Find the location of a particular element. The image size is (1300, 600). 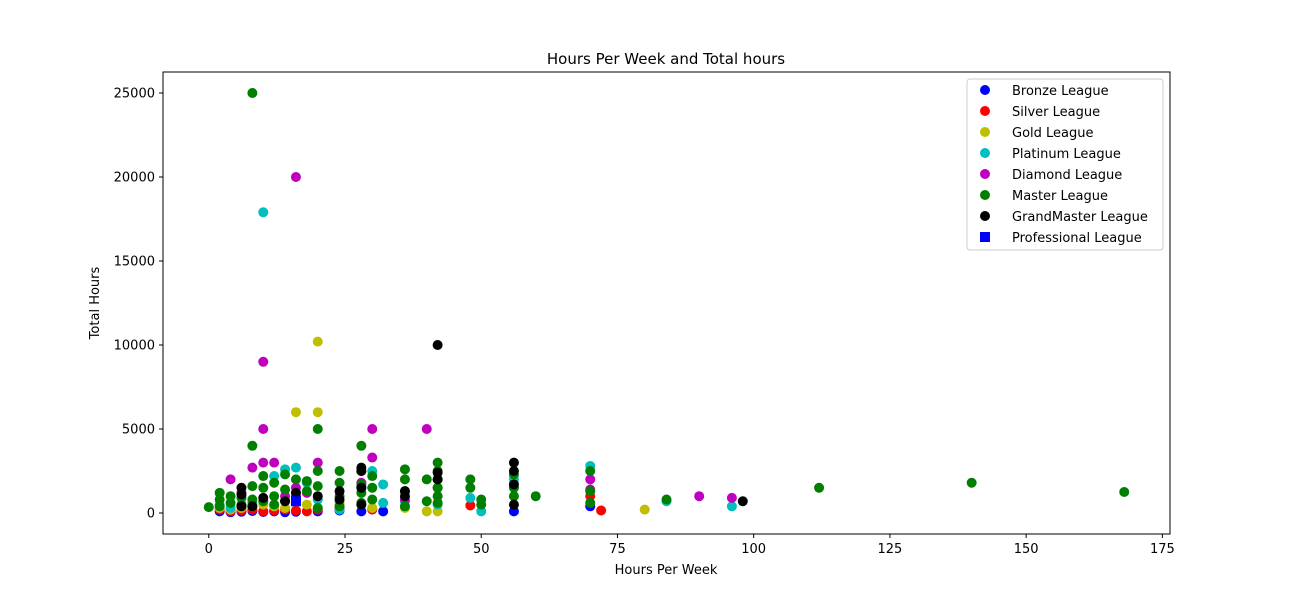

x-tick-label: 50 is located at coordinates (481, 549).